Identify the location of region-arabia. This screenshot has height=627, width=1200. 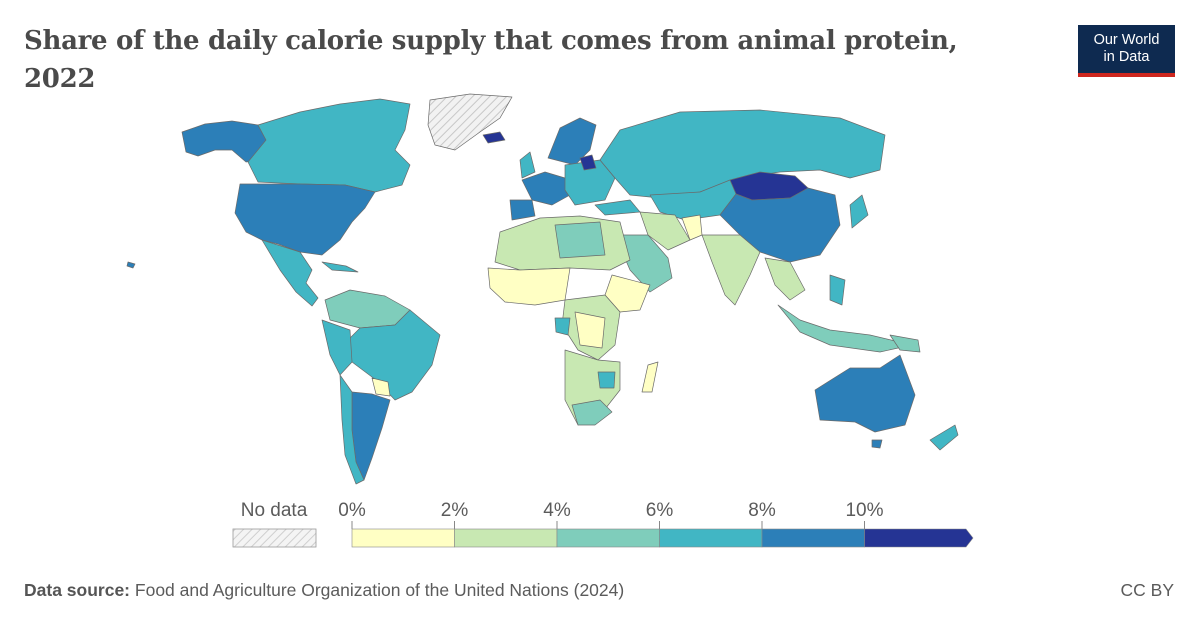
(643, 263).